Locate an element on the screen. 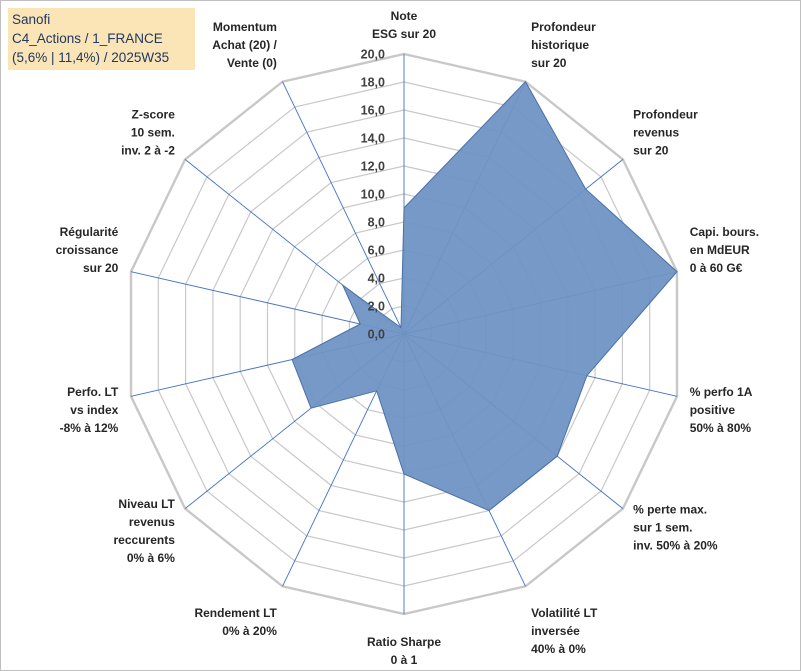  axis-label: Capi. bours. en MdEUR 0 à 60 G€ is located at coordinates (724, 250).